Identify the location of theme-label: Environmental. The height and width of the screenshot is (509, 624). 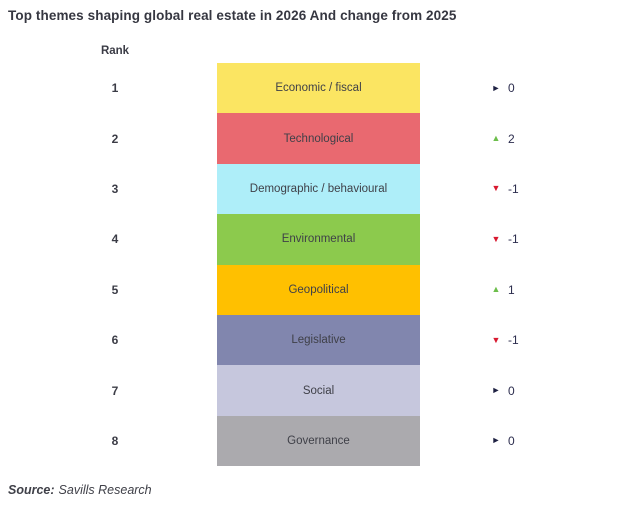
(318, 239).